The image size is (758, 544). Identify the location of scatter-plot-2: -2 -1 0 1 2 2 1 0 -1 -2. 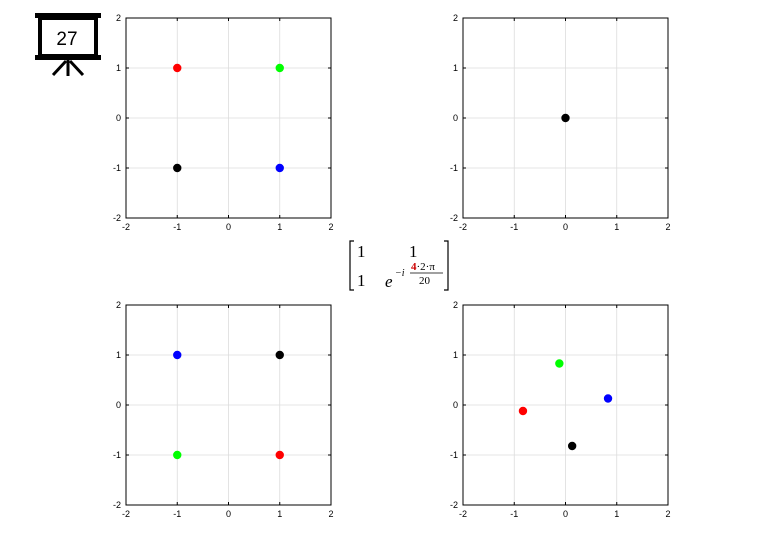
(560, 122).